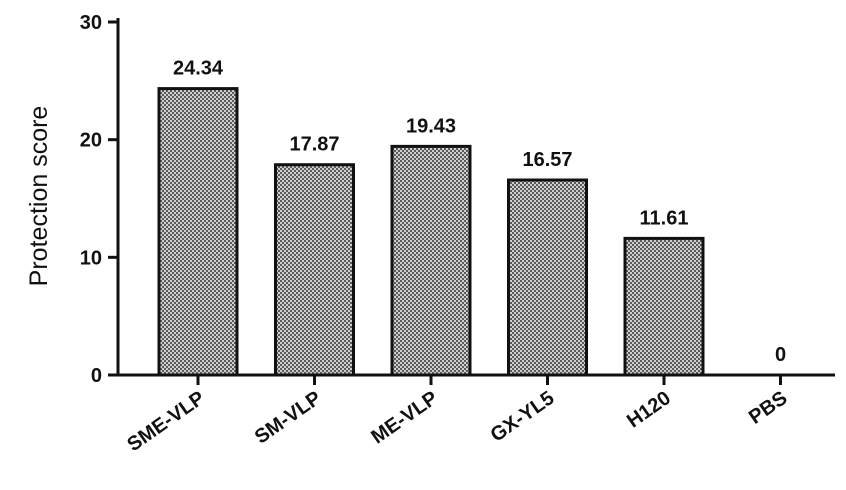 The width and height of the screenshot is (846, 490). I want to click on y-axis-title: Protection score, so click(39, 196).